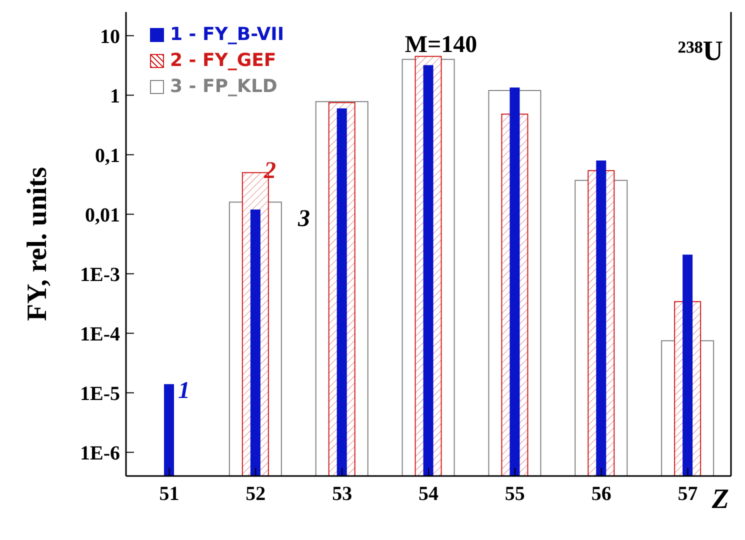 This screenshot has width=745, height=540. I want to click on x-tick-label: 51, so click(169, 494).